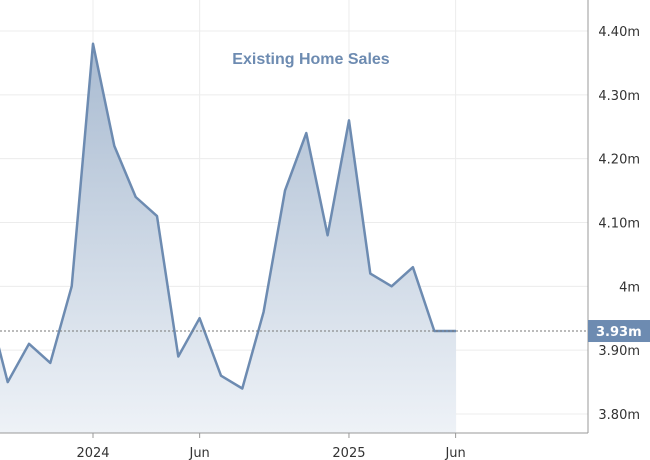  I want to click on x-tick-label: 2025, so click(348, 453).